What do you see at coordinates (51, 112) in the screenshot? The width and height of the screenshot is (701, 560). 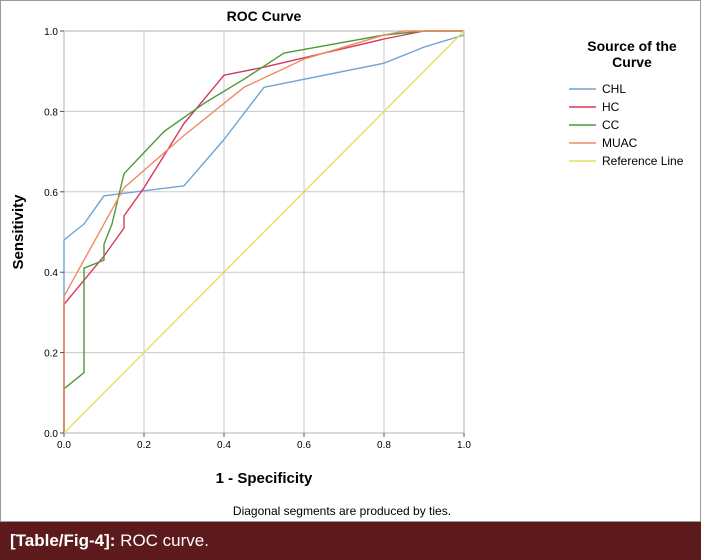 I see `y-tick-label-4: 0.8` at bounding box center [51, 112].